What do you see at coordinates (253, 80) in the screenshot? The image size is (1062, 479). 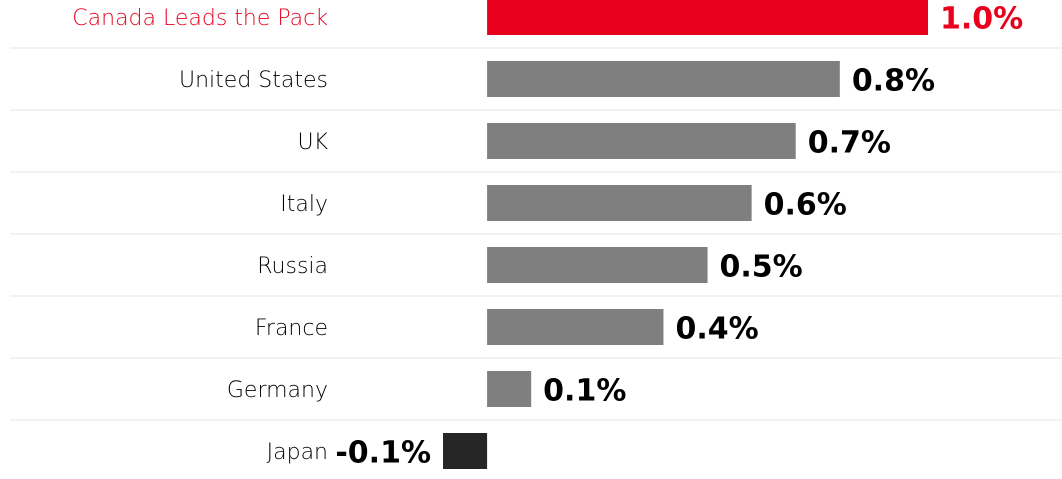 I see `category-label: United States` at bounding box center [253, 80].